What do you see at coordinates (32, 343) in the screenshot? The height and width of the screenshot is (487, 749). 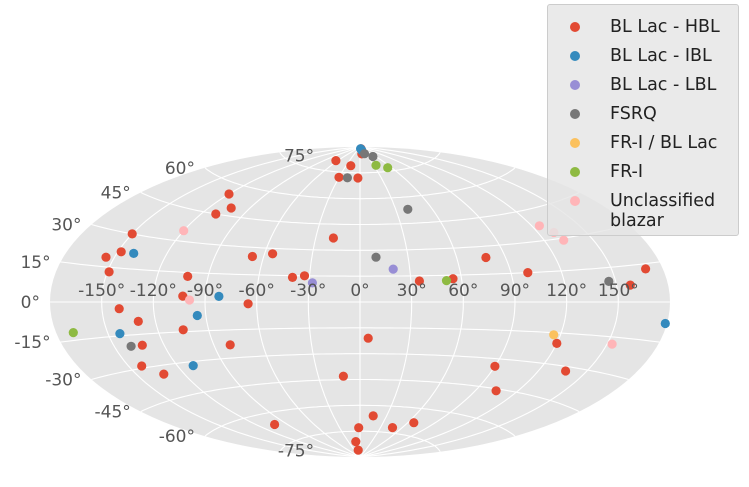 I see `lat-tick-label: -15°` at bounding box center [32, 343].